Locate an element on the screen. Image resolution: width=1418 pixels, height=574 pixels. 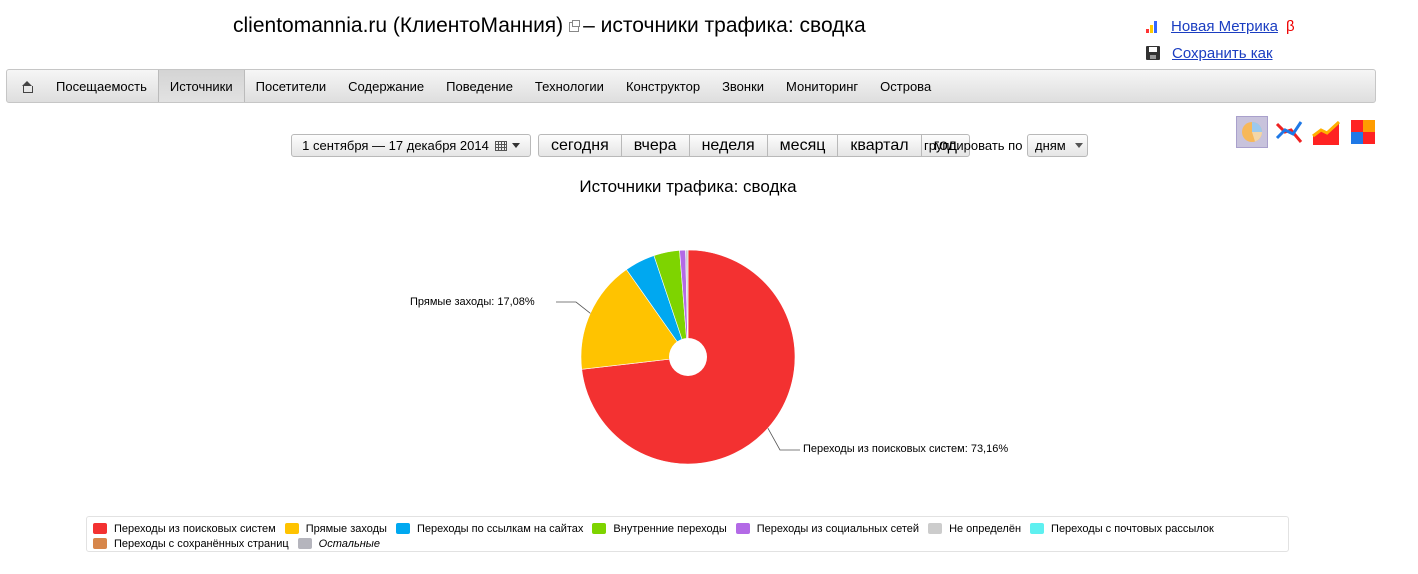
pie-label-search: Переходы из поисковых систем: 73,16% is located at coordinates (906, 449).